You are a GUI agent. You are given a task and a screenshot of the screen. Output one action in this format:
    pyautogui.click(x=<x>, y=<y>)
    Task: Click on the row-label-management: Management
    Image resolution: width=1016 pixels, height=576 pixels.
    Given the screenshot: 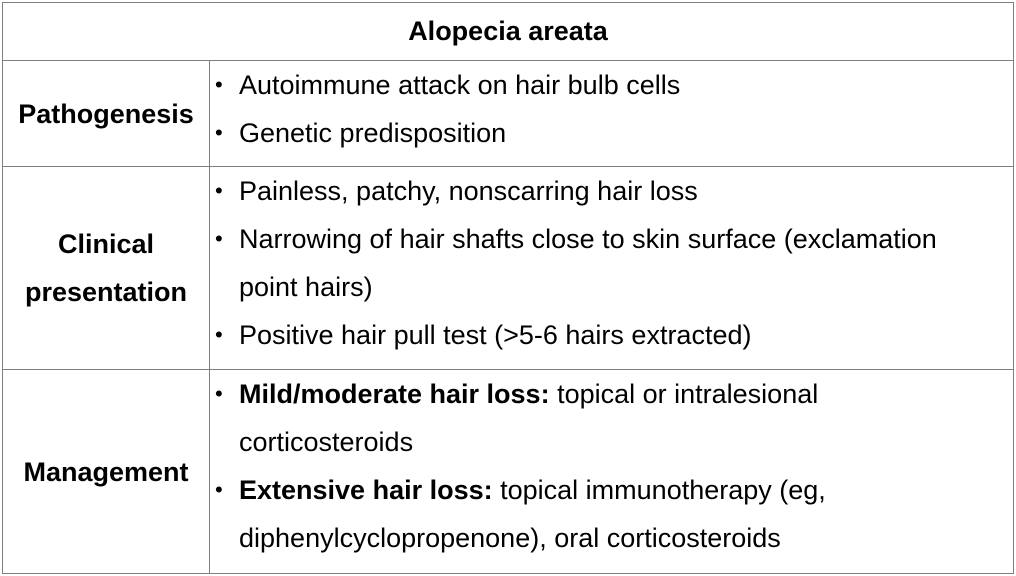 What is the action you would take?
    pyautogui.click(x=106, y=471)
    